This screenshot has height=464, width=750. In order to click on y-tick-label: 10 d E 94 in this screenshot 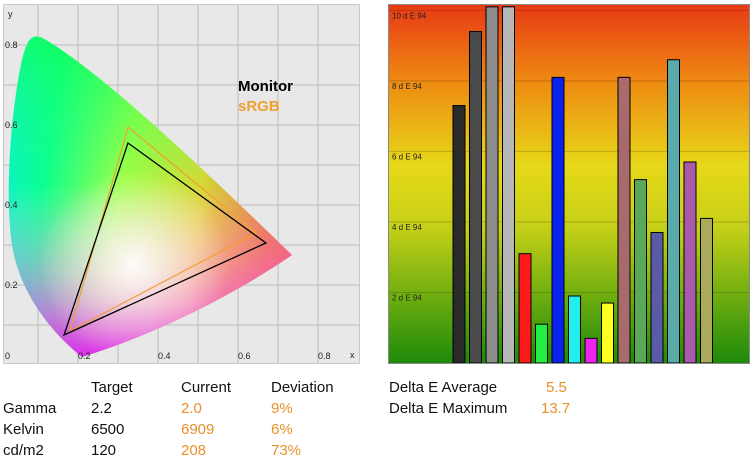, I will do `click(409, 15)`.